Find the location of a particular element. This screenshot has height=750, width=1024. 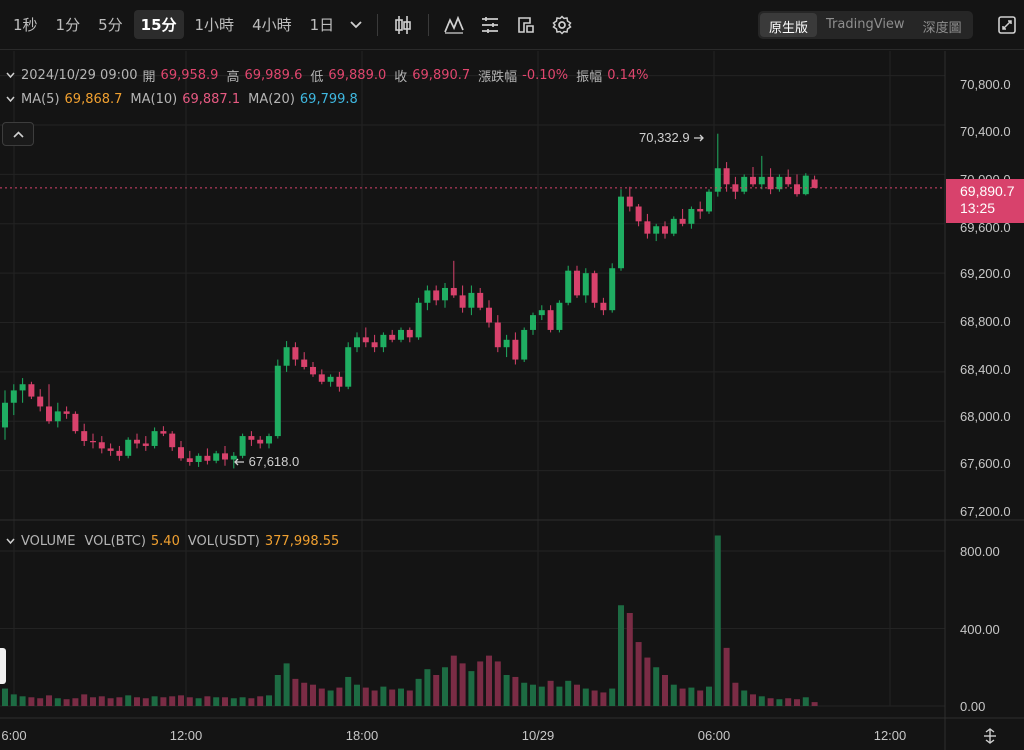

high-label: 高 is located at coordinates (233, 77).